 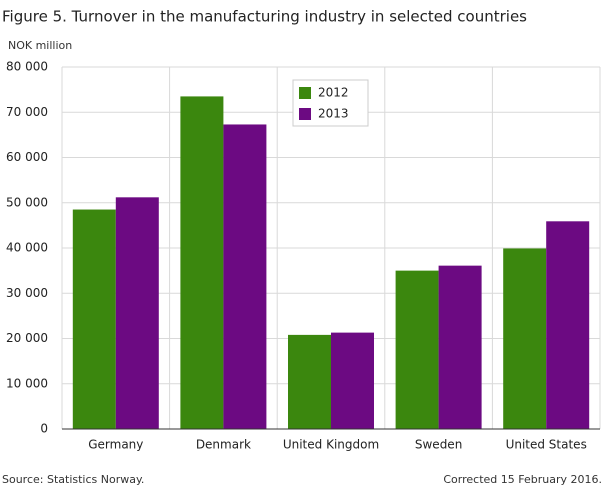 What do you see at coordinates (27, 67) in the screenshot?
I see `y-tick-label: 80 000` at bounding box center [27, 67].